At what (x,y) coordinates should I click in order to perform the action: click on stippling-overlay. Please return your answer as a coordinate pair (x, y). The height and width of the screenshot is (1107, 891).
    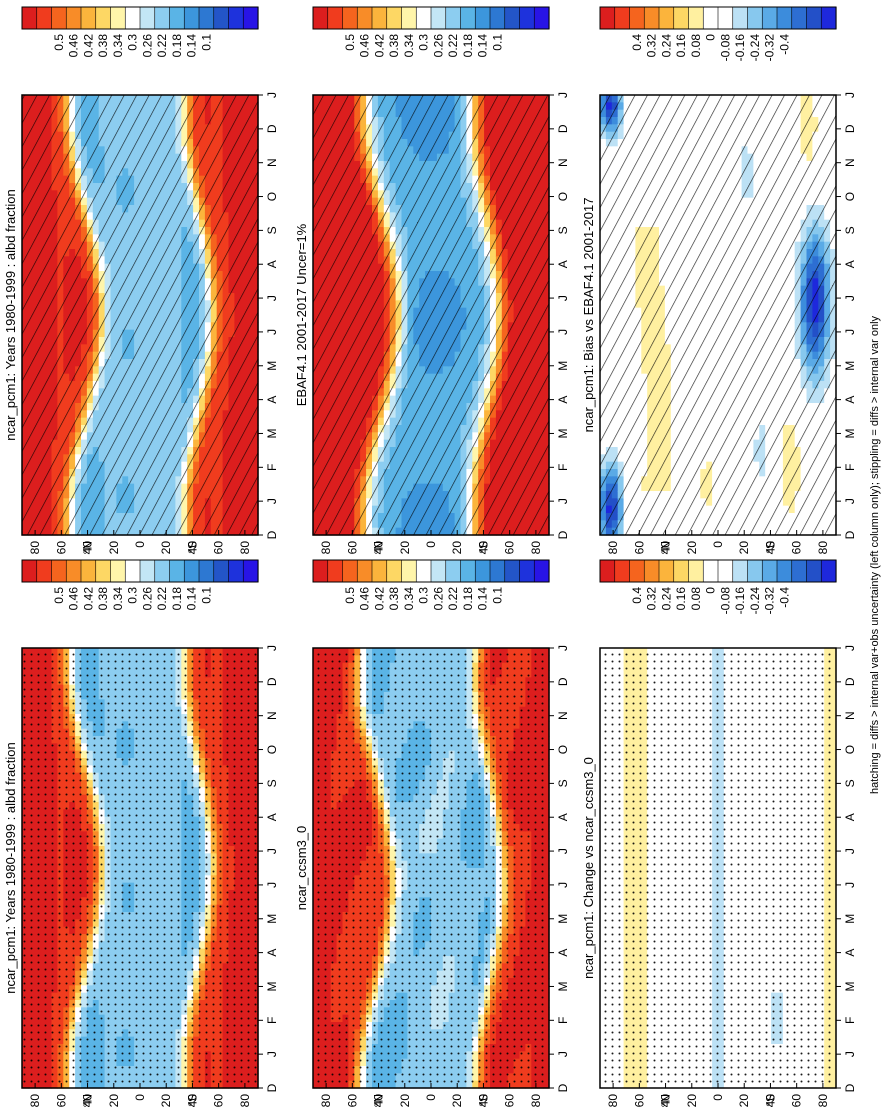
    Looking at the image, I should click on (140, 868).